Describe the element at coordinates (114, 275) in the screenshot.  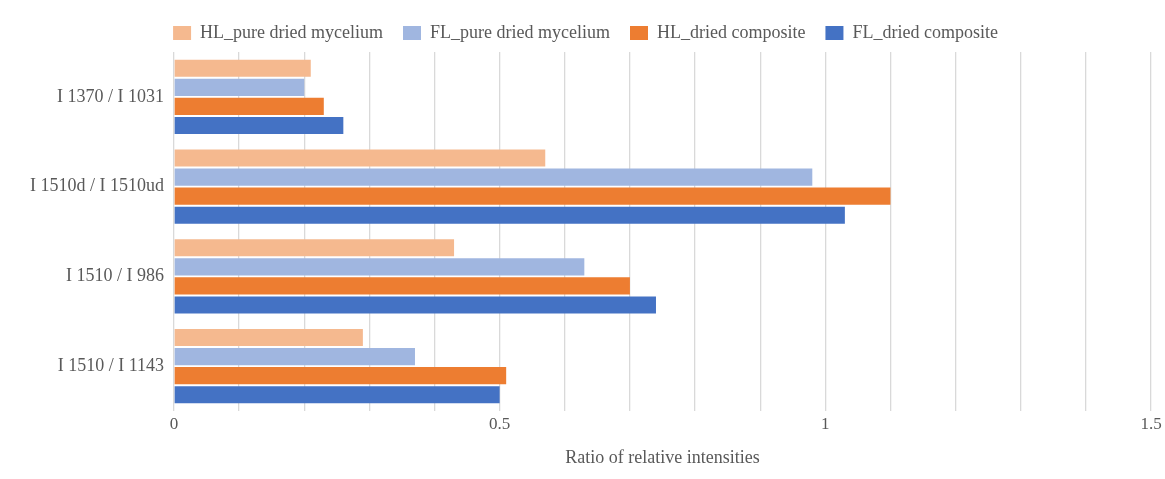
I see `y-tick-label: I 1510 / I 986` at that location.